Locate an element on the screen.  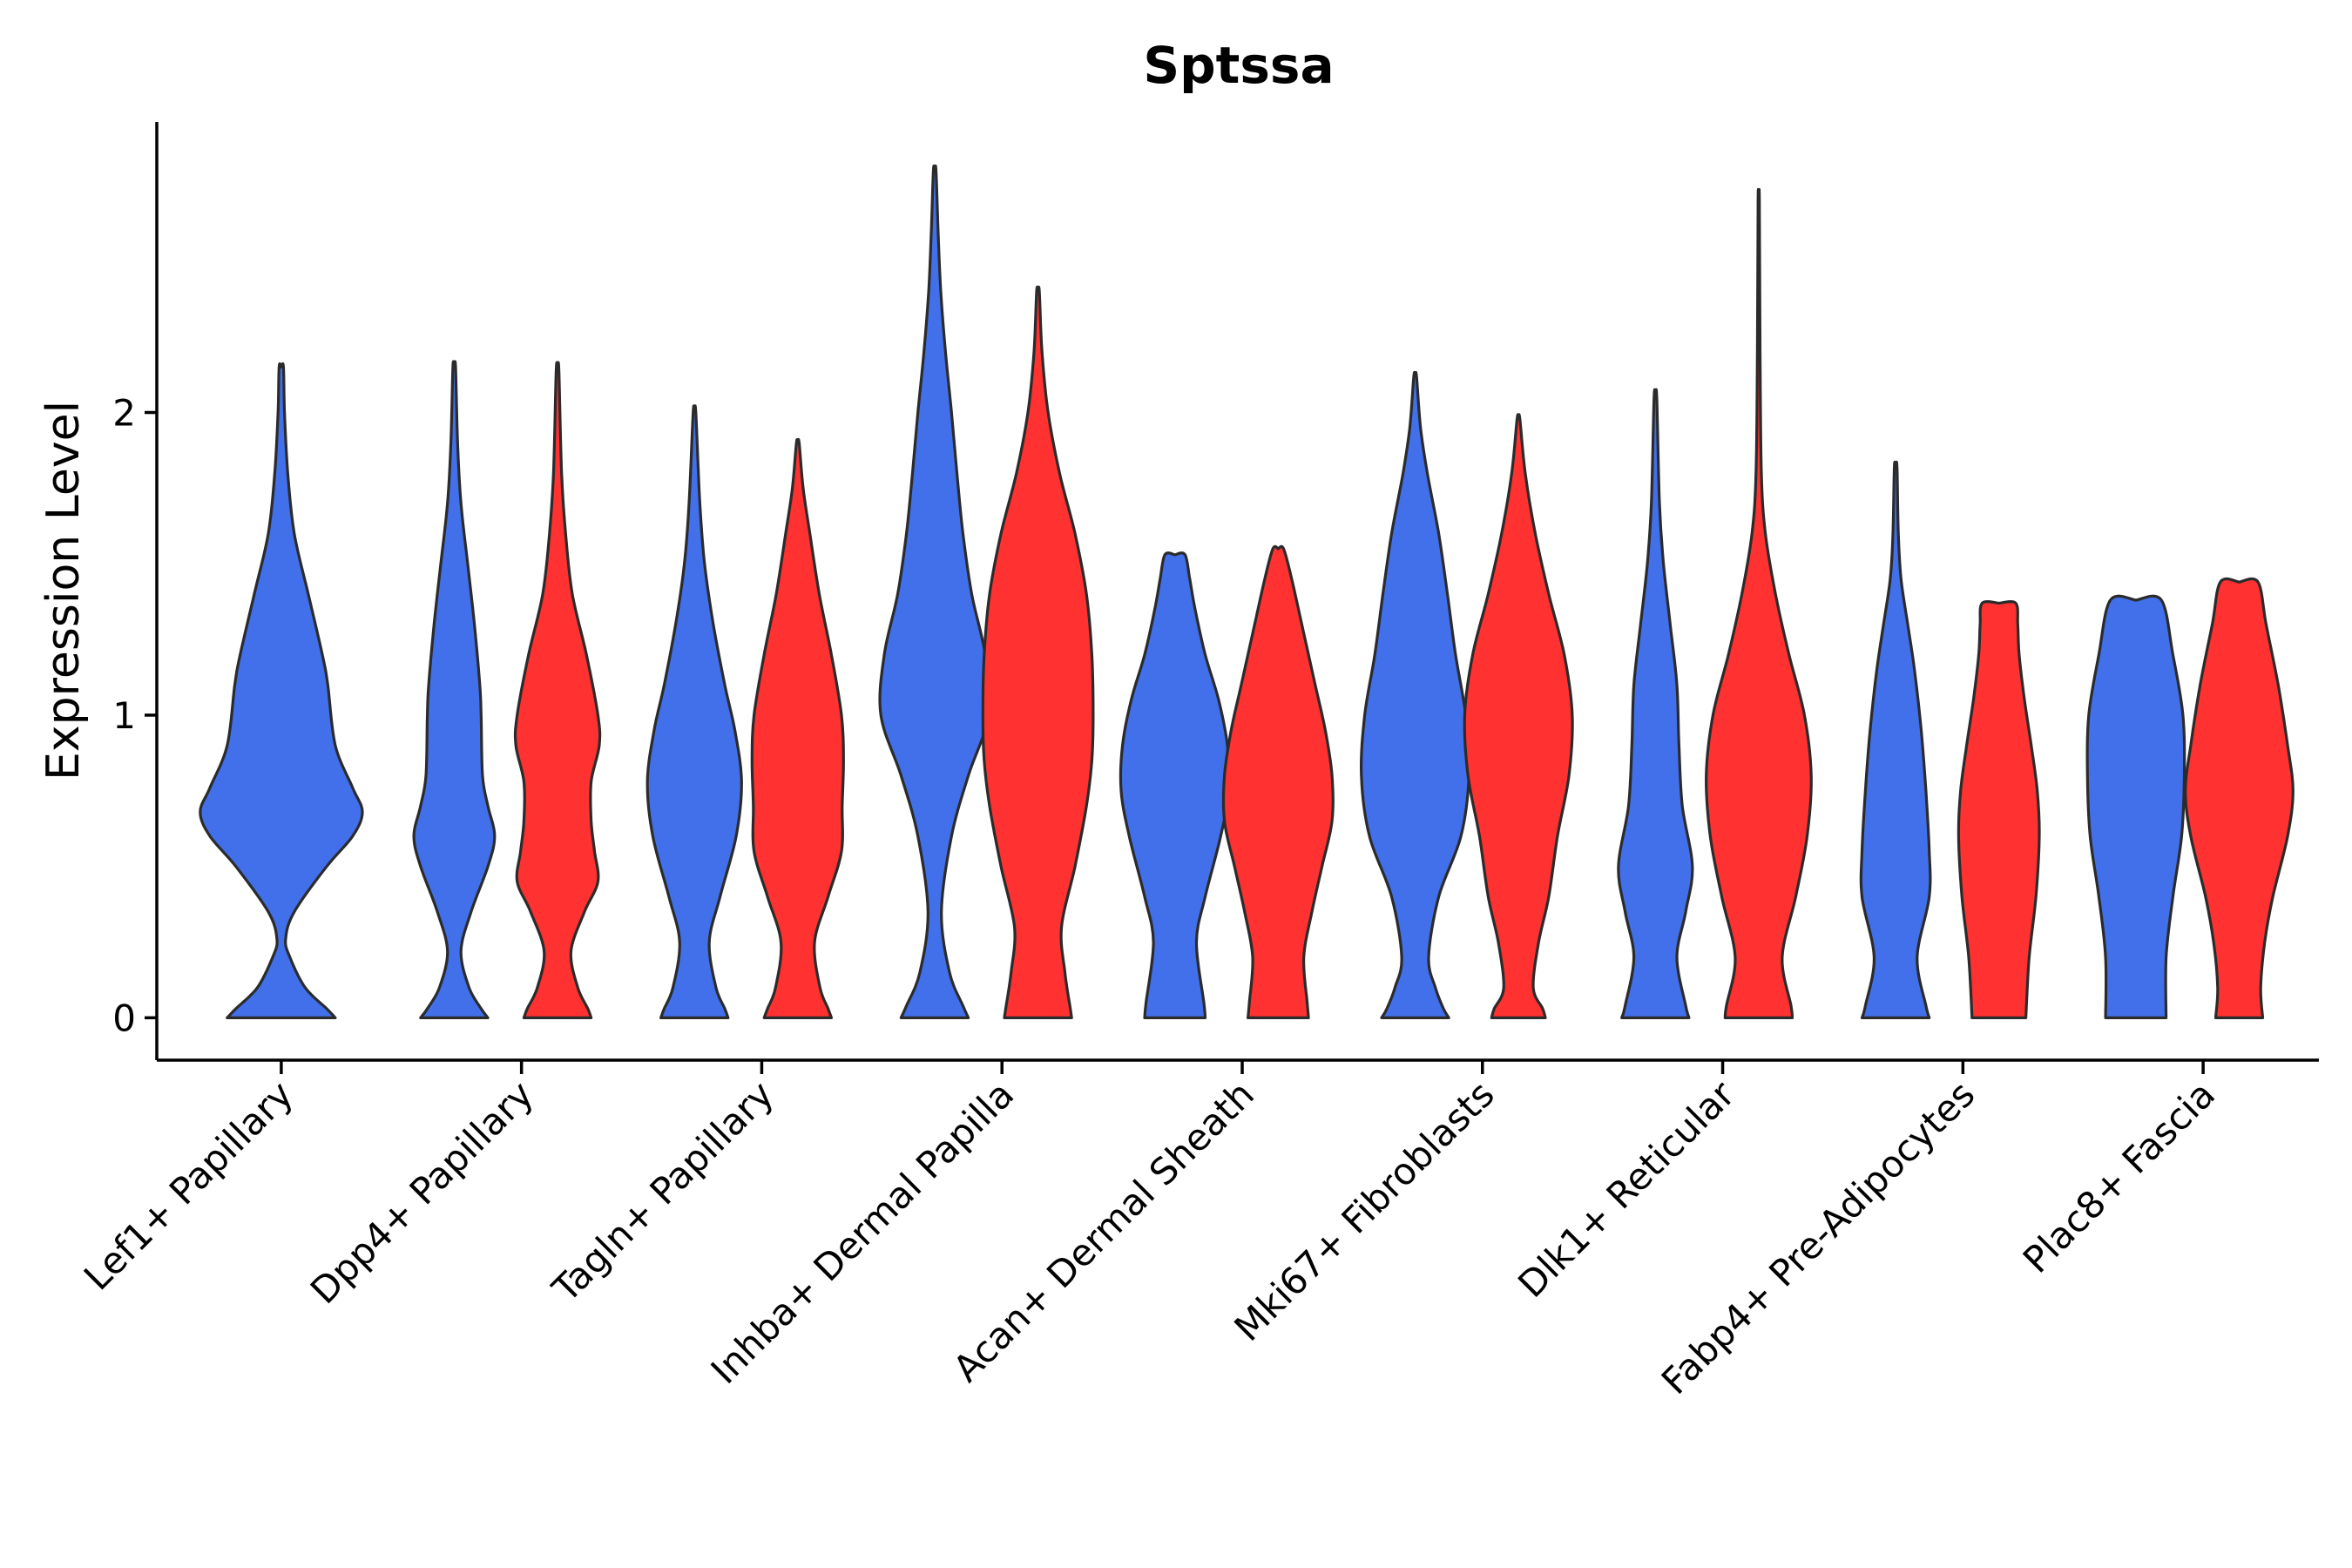
violin-plac8-fascia-group1 is located at coordinates (2135, 806).